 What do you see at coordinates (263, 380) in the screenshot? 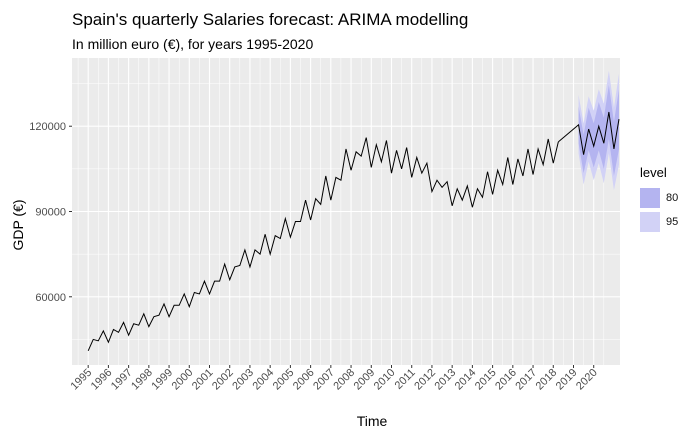
I see `x-tick-label: 2004` at bounding box center [263, 380].